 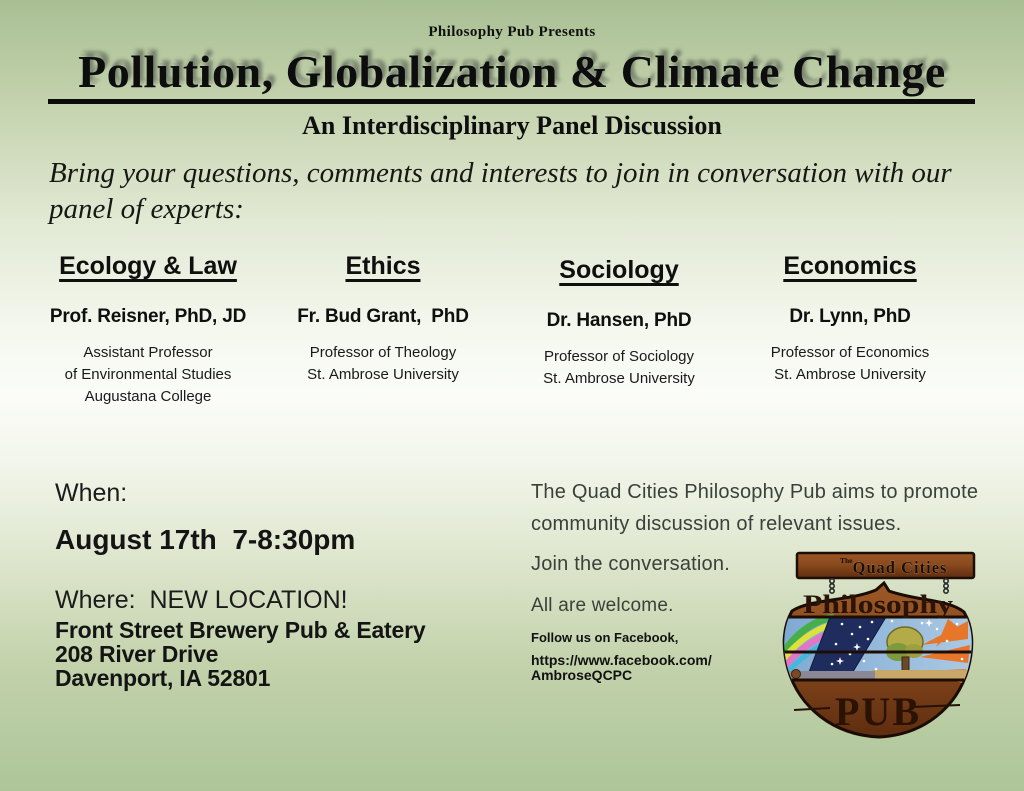 I want to click on panel-field-heading: Ethics, so click(x=383, y=266).